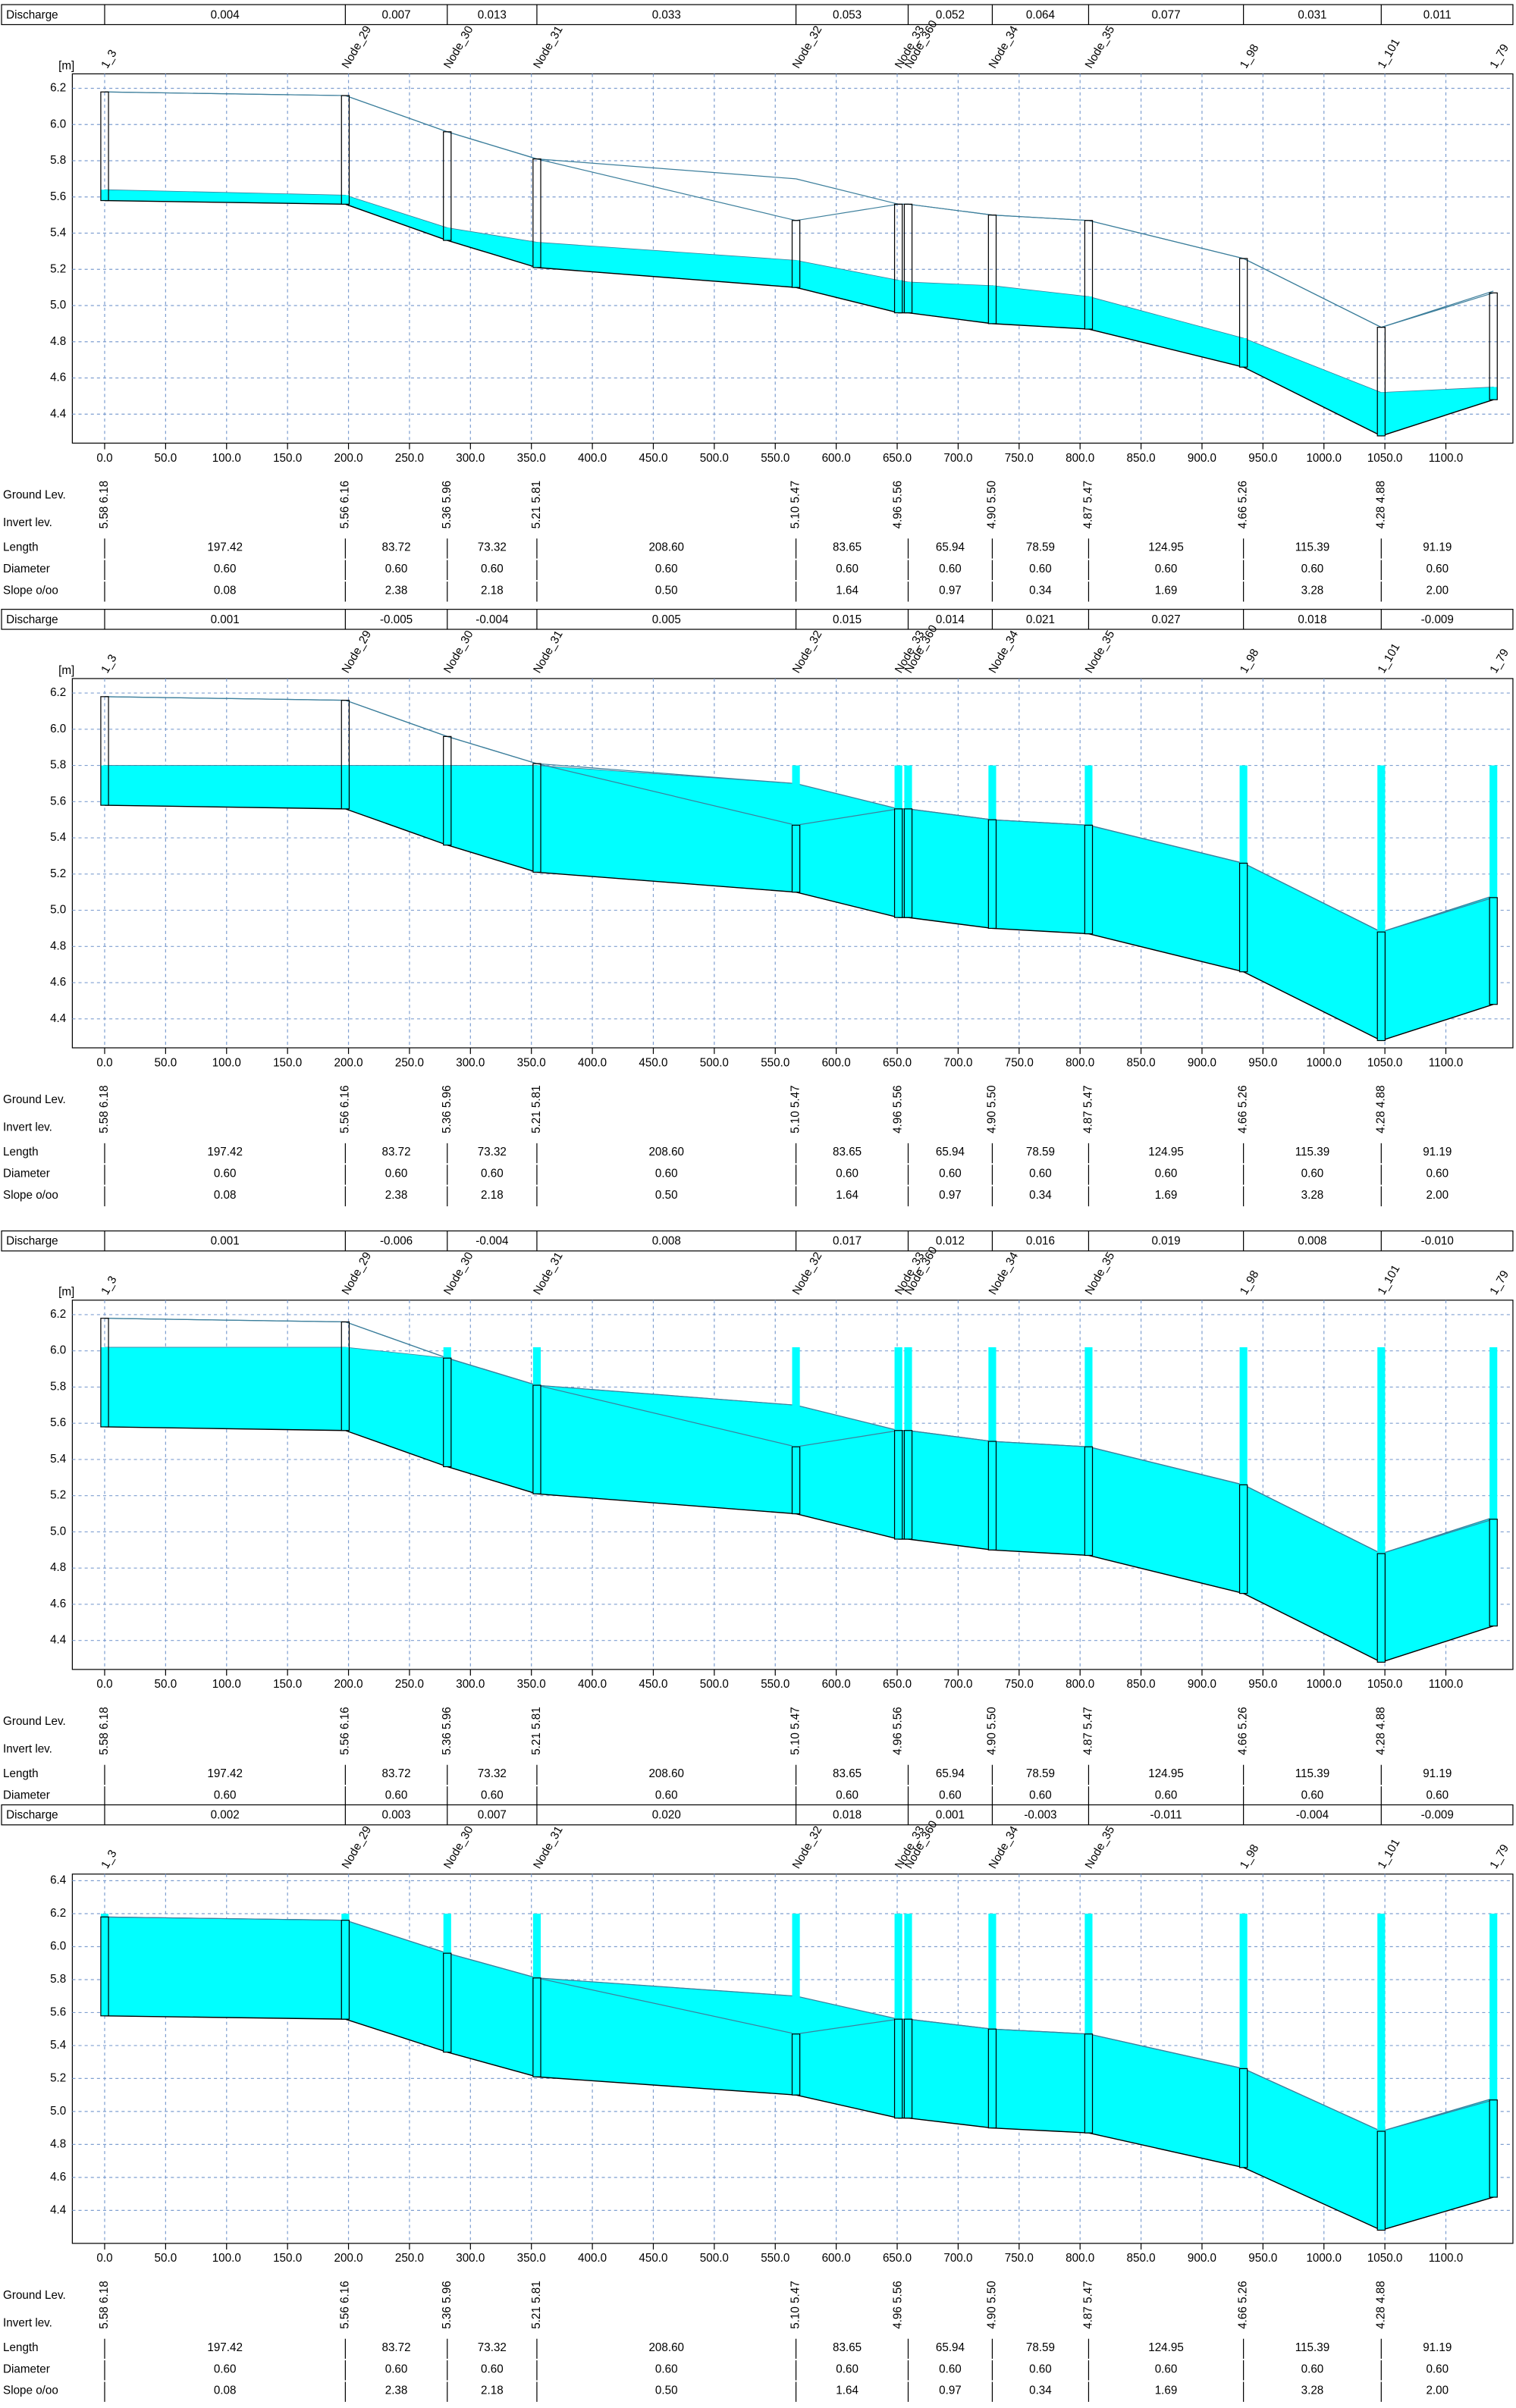  I want to click on level-label: 5.21 5.81, so click(536, 1109).